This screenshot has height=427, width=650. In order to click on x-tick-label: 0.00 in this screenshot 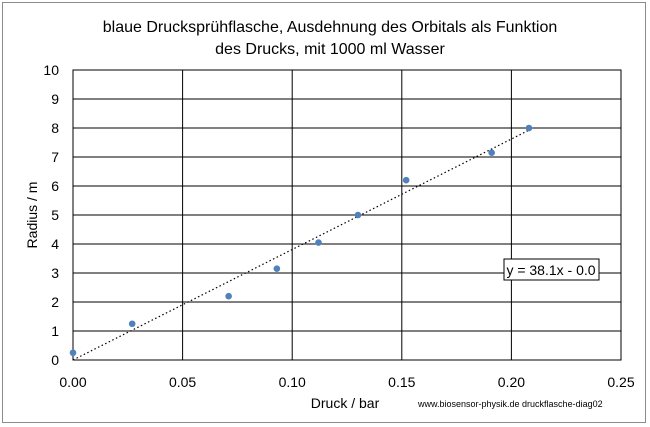, I will do `click(72, 382)`.